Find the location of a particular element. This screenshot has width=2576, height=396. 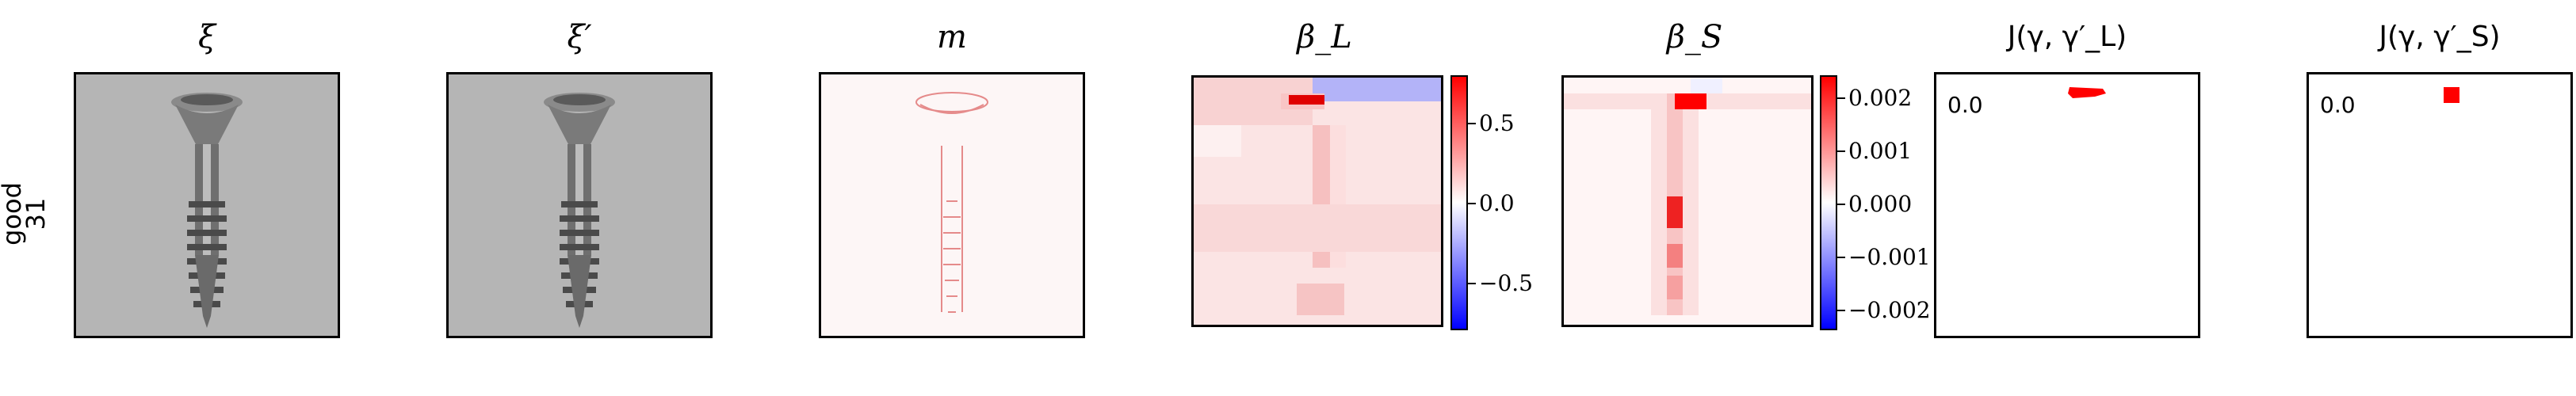

panel-xi is located at coordinates (207, 205).